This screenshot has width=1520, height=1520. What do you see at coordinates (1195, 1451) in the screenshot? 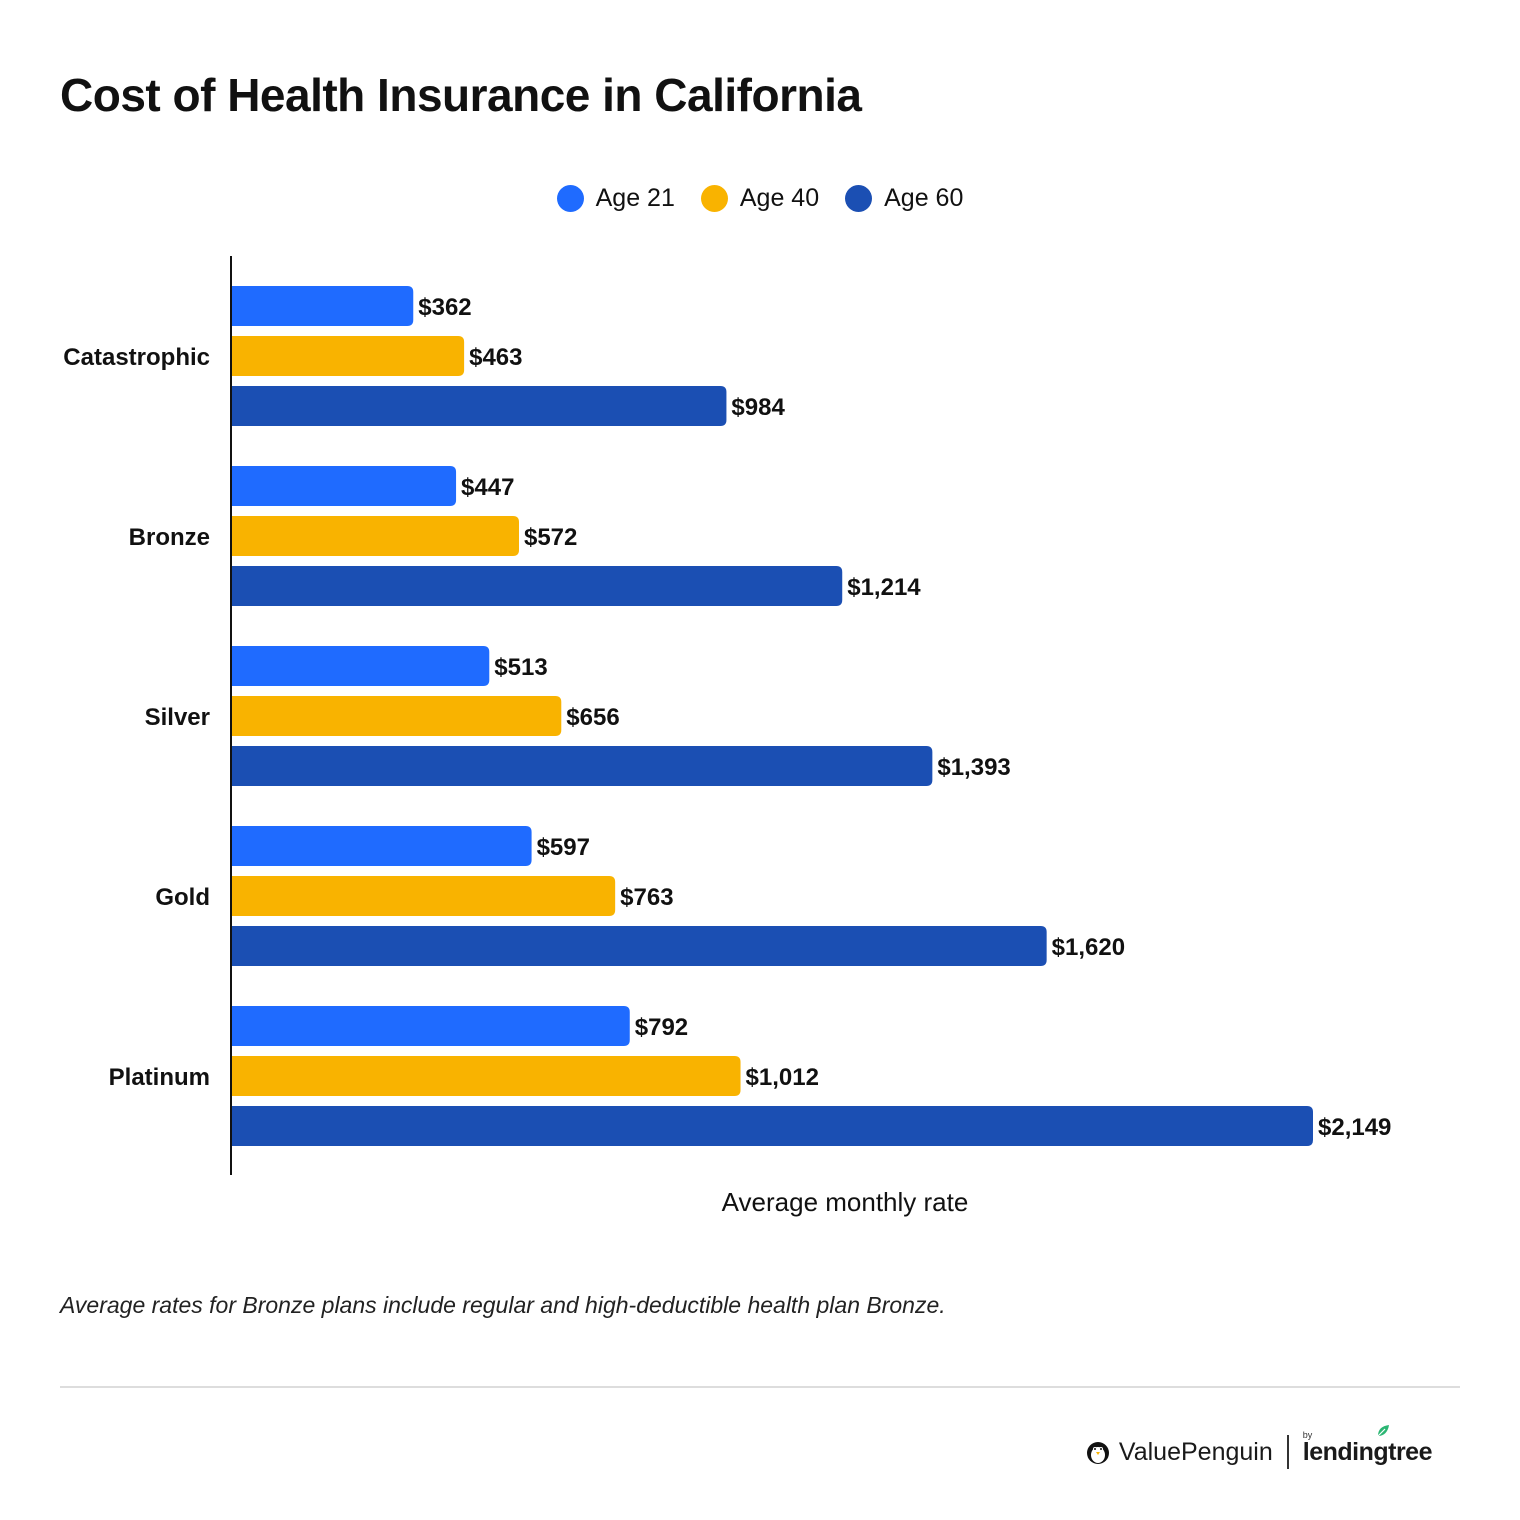
I see `valuepenguin-wordmark: ValuePenguin` at bounding box center [1195, 1451].